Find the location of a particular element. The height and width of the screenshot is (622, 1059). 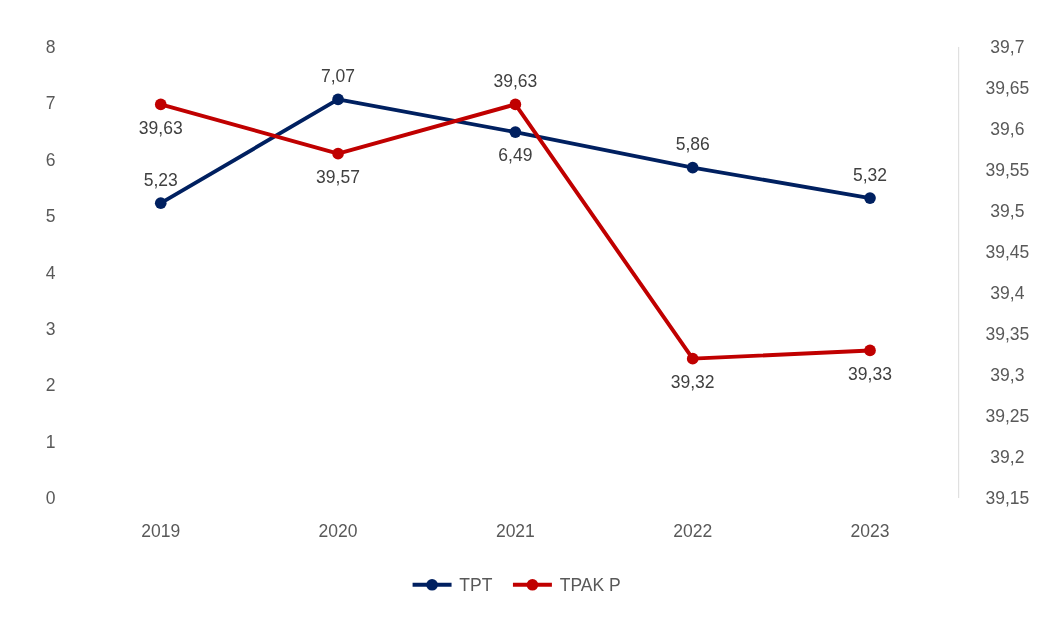

y-tick-label: 8 is located at coordinates (50, 47).